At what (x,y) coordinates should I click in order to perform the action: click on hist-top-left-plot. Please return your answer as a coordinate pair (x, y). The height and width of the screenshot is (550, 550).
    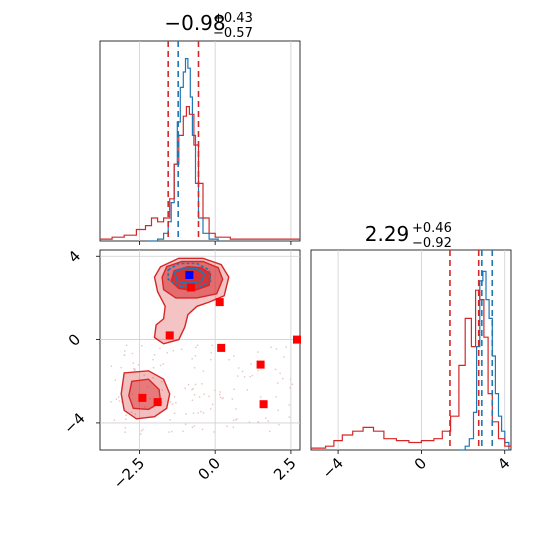
    Looking at the image, I should click on (200, 141).